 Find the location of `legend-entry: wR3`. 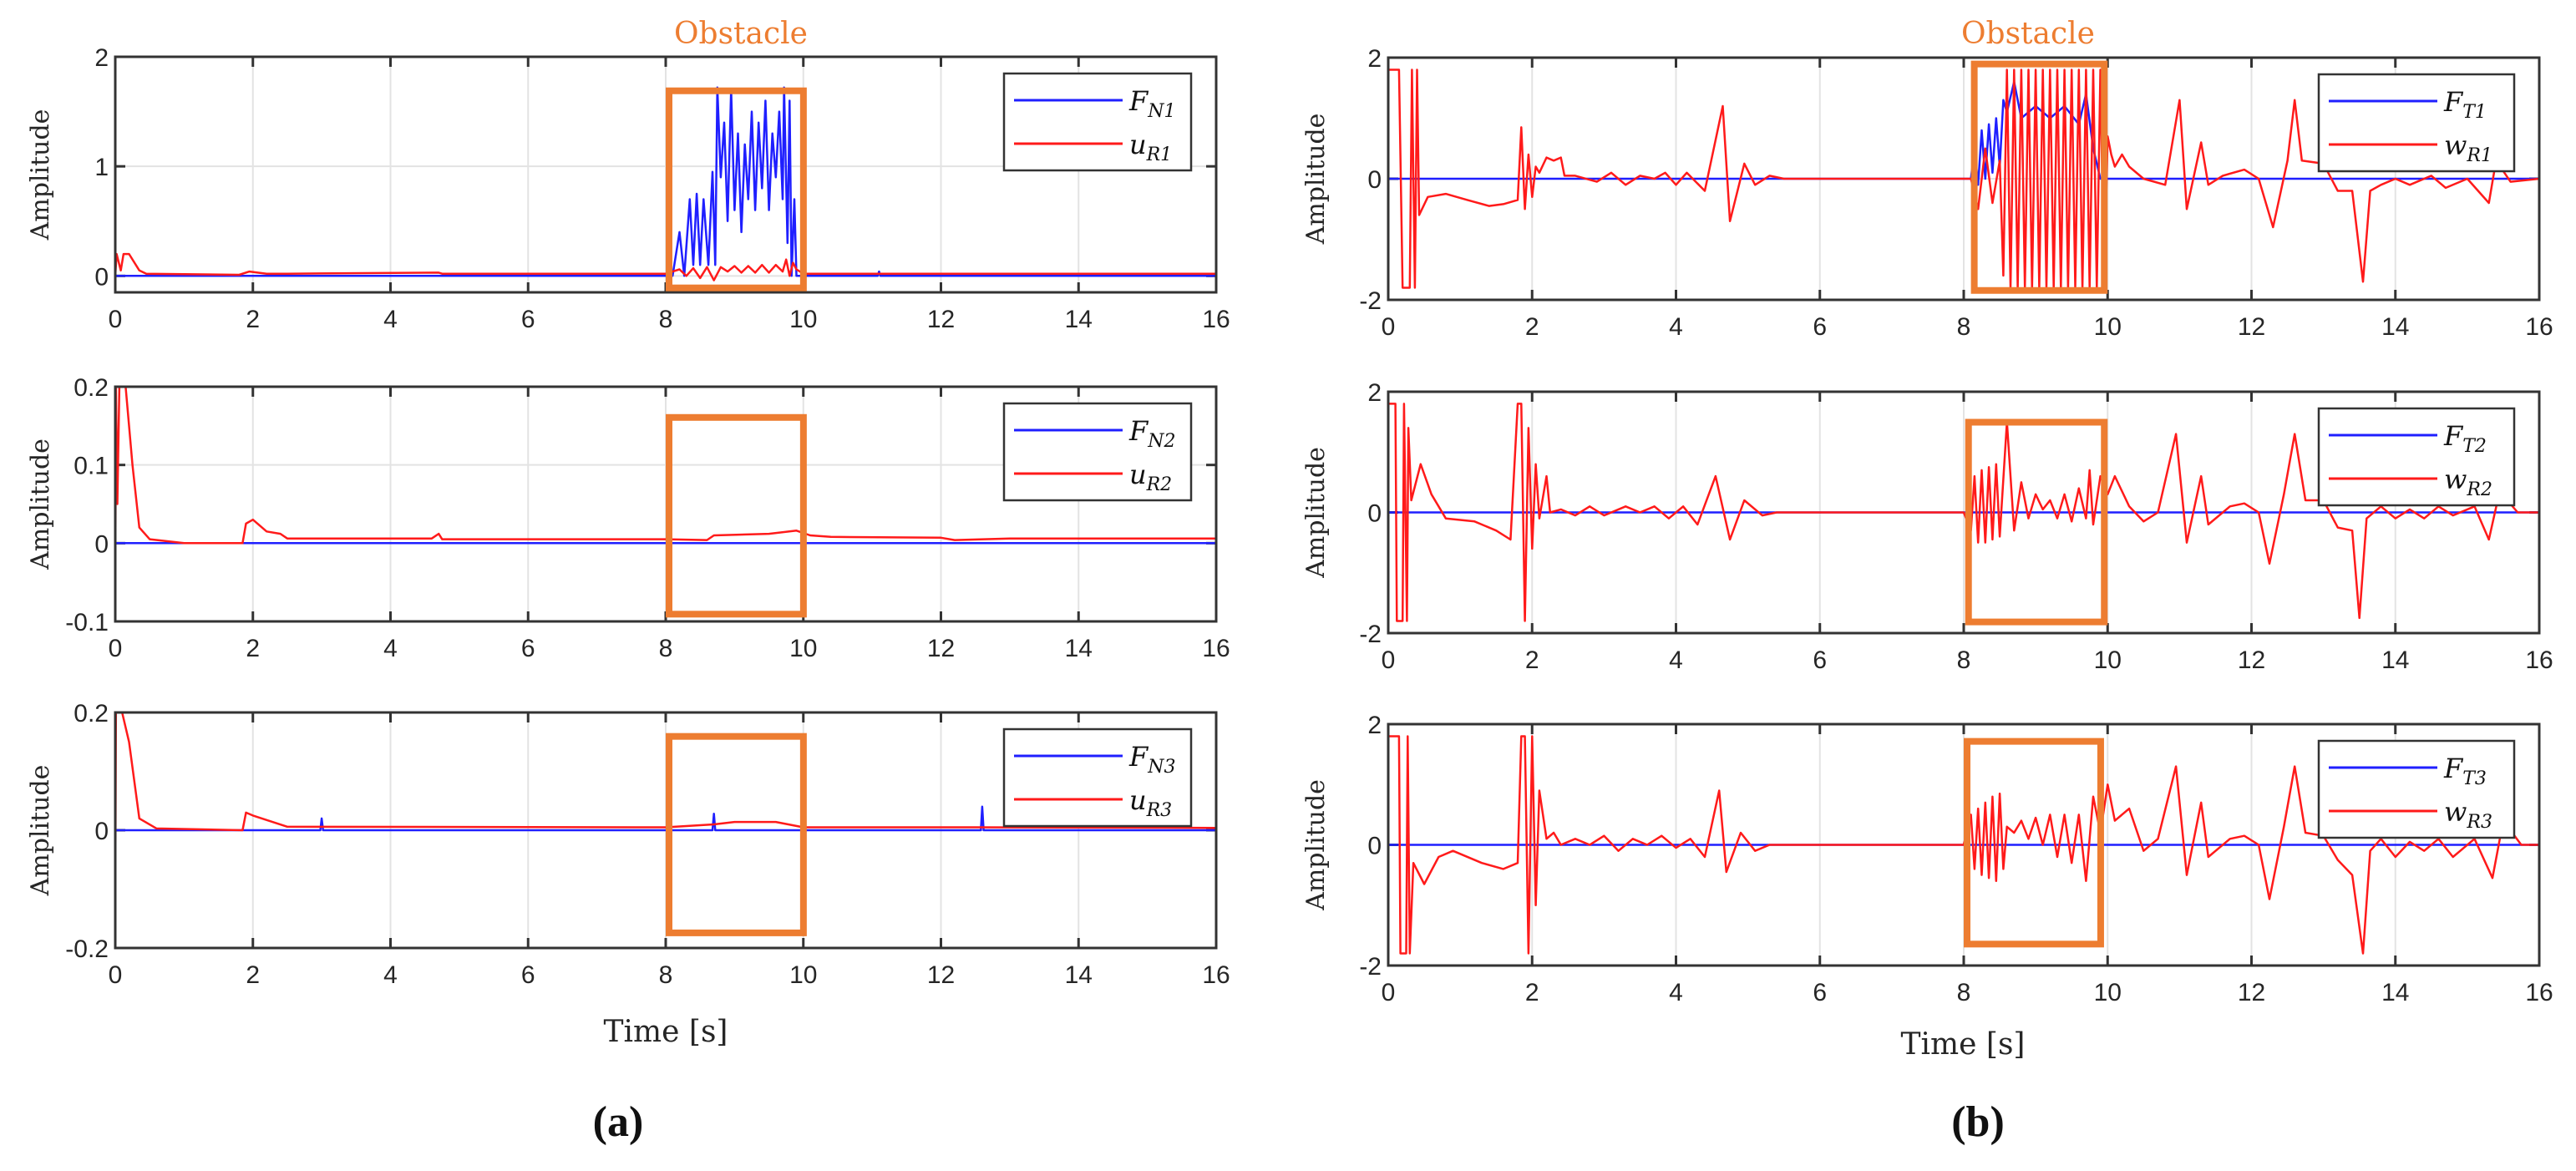

legend-entry: wR3 is located at coordinates (2468, 814).